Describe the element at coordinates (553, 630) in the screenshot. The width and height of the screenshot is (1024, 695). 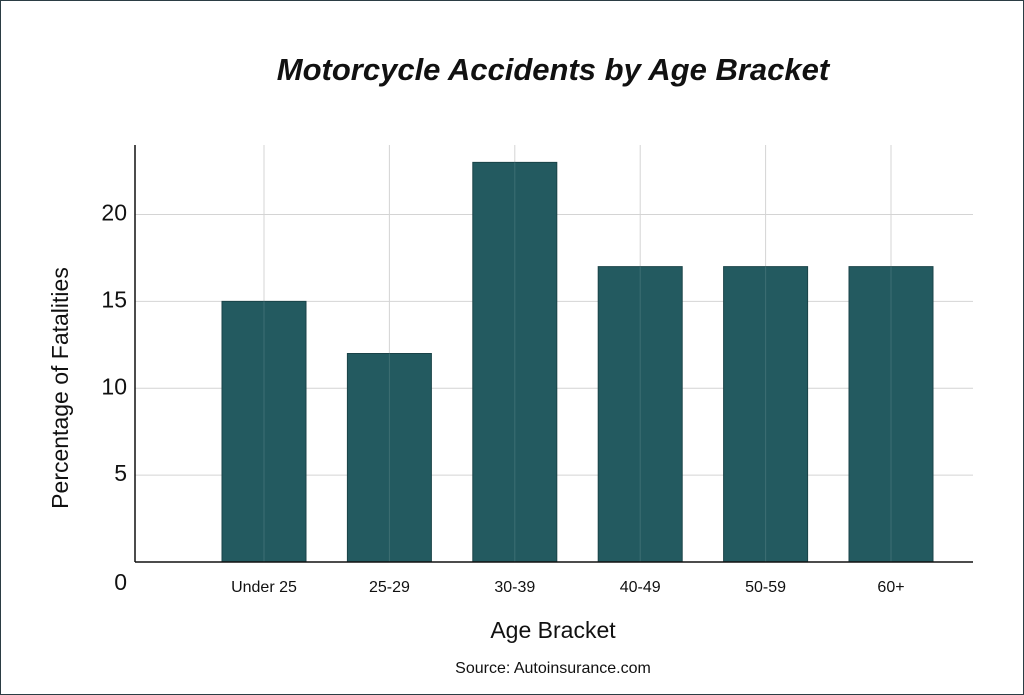
I see `x-axis-label: Age Bracket` at that location.